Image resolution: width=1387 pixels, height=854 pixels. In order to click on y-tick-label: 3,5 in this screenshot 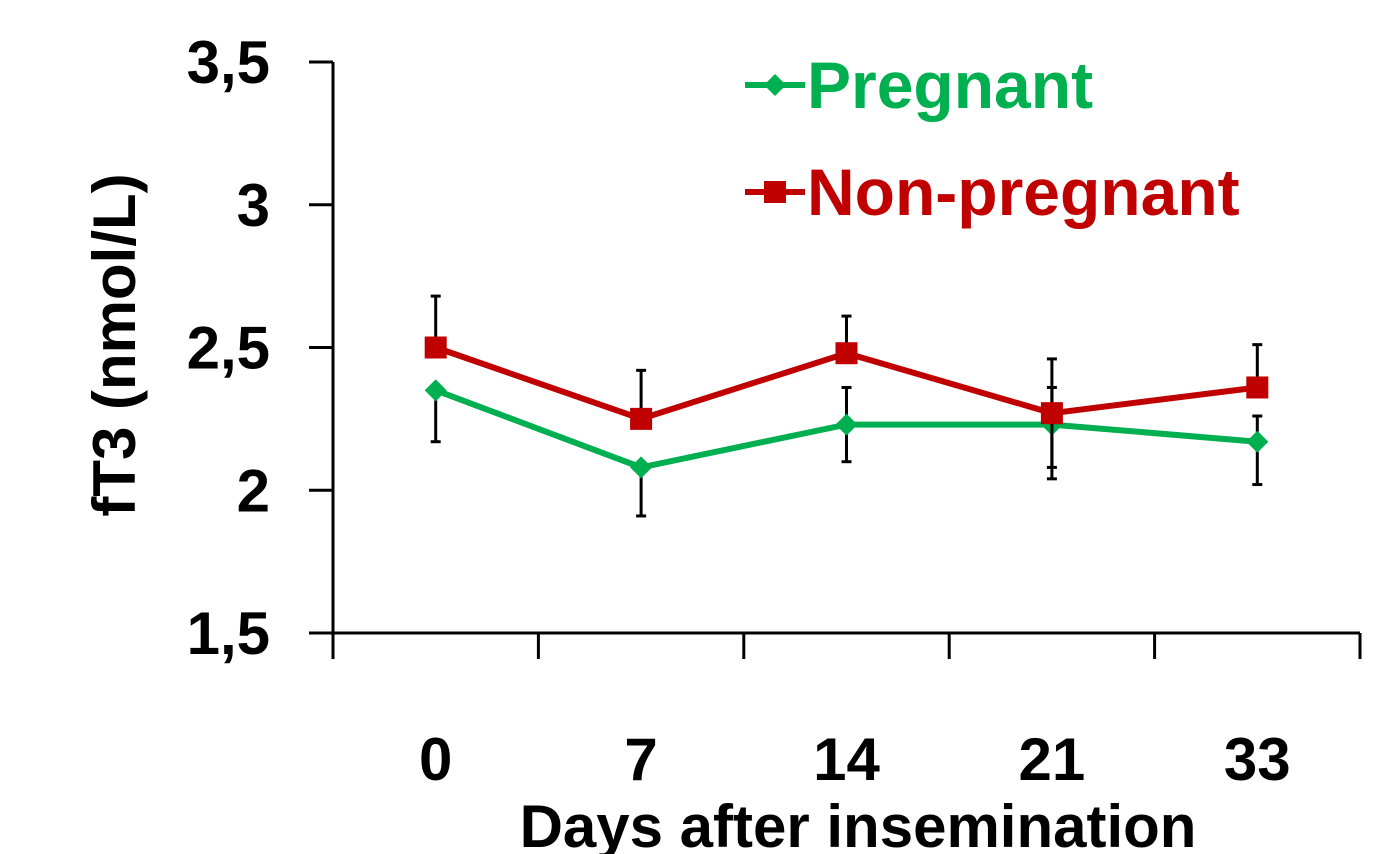, I will do `click(228, 62)`.